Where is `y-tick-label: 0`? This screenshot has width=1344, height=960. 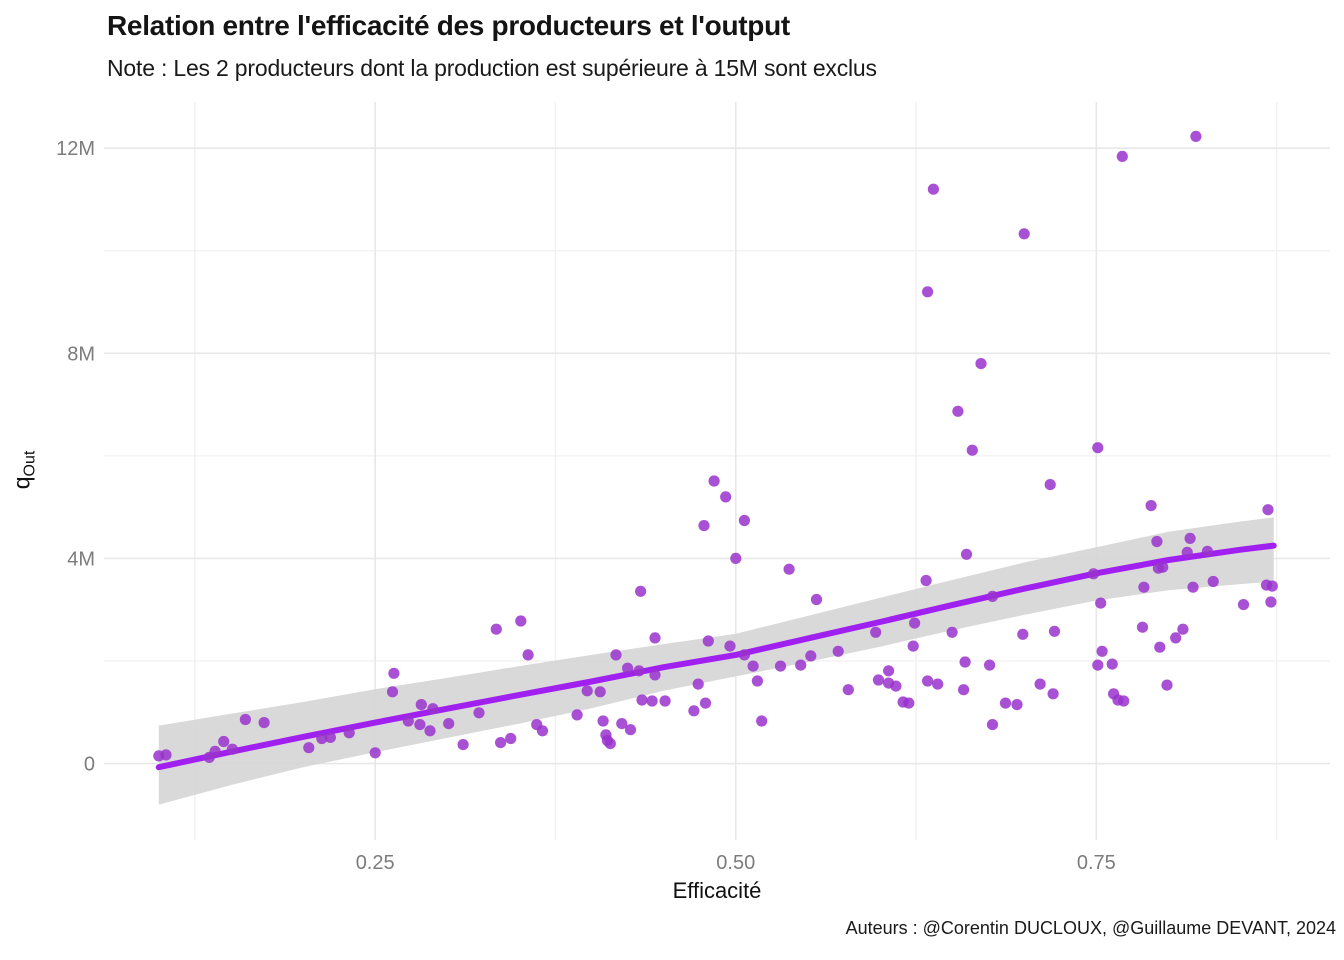 y-tick-label: 0 is located at coordinates (89, 765).